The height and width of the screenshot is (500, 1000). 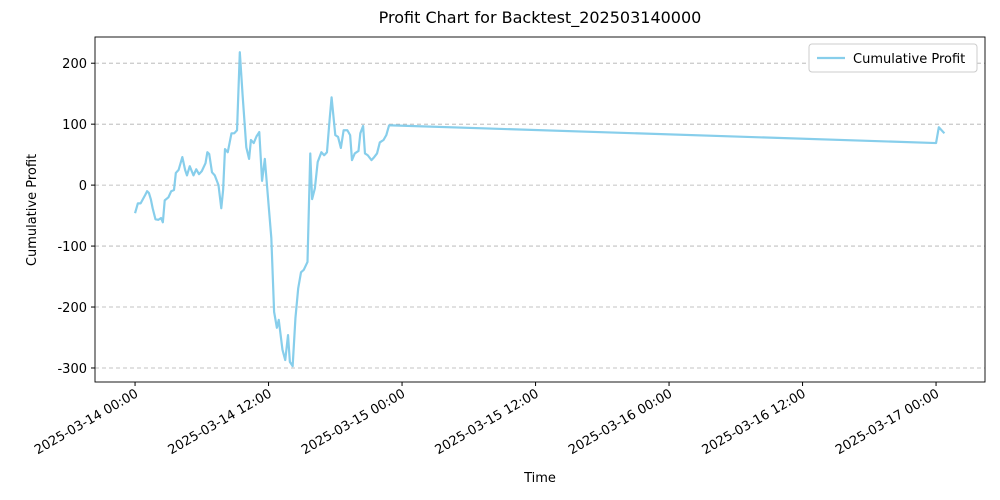 I want to click on y-tick-label: -200, so click(x=72, y=308).